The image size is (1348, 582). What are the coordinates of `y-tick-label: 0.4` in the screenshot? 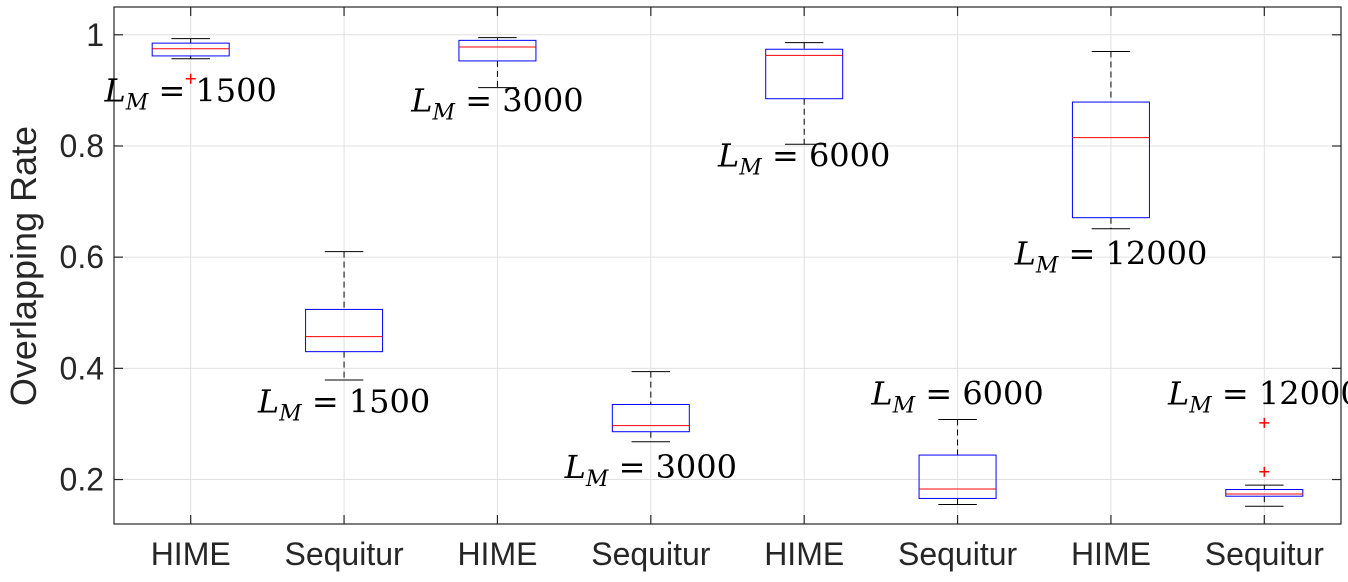 It's located at (82, 368).